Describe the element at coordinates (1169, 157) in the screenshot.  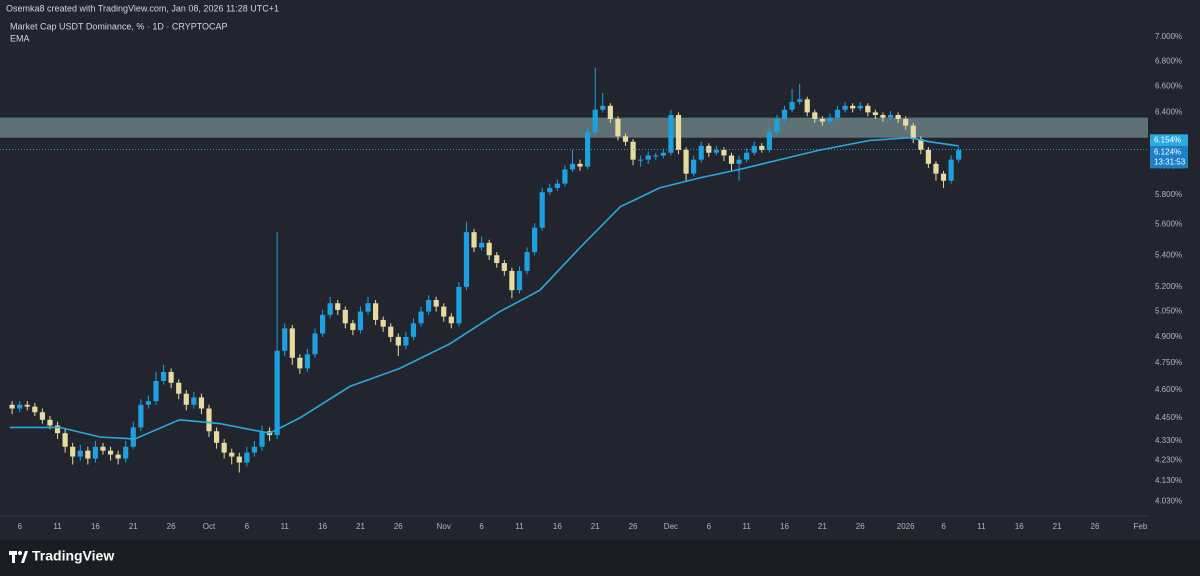
I see `last-price-box` at that location.